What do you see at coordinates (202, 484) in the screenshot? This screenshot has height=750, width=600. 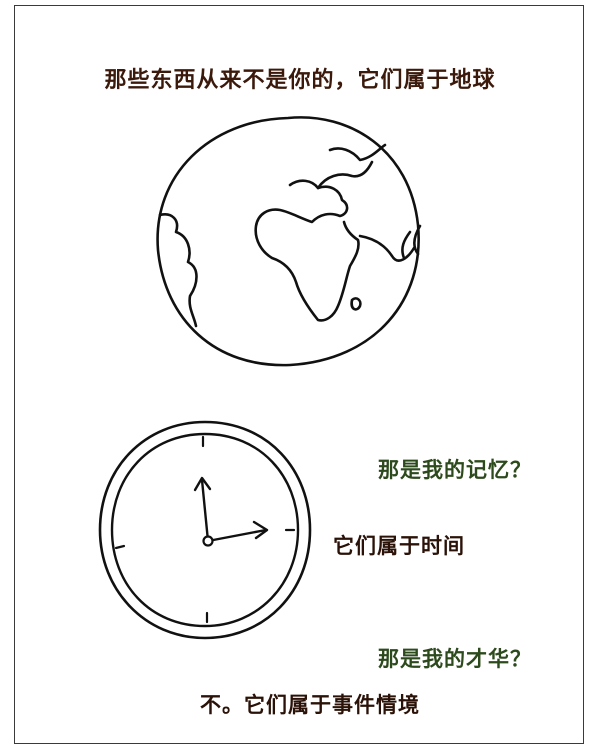 I see `clock-hour-hand-tip` at bounding box center [202, 484].